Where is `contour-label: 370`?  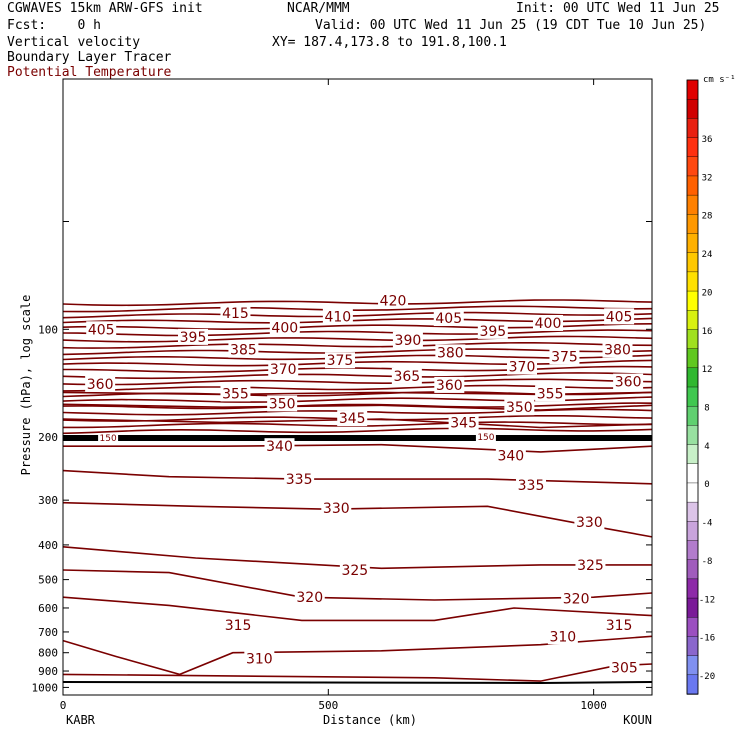 contour-label: 370 is located at coordinates (522, 367).